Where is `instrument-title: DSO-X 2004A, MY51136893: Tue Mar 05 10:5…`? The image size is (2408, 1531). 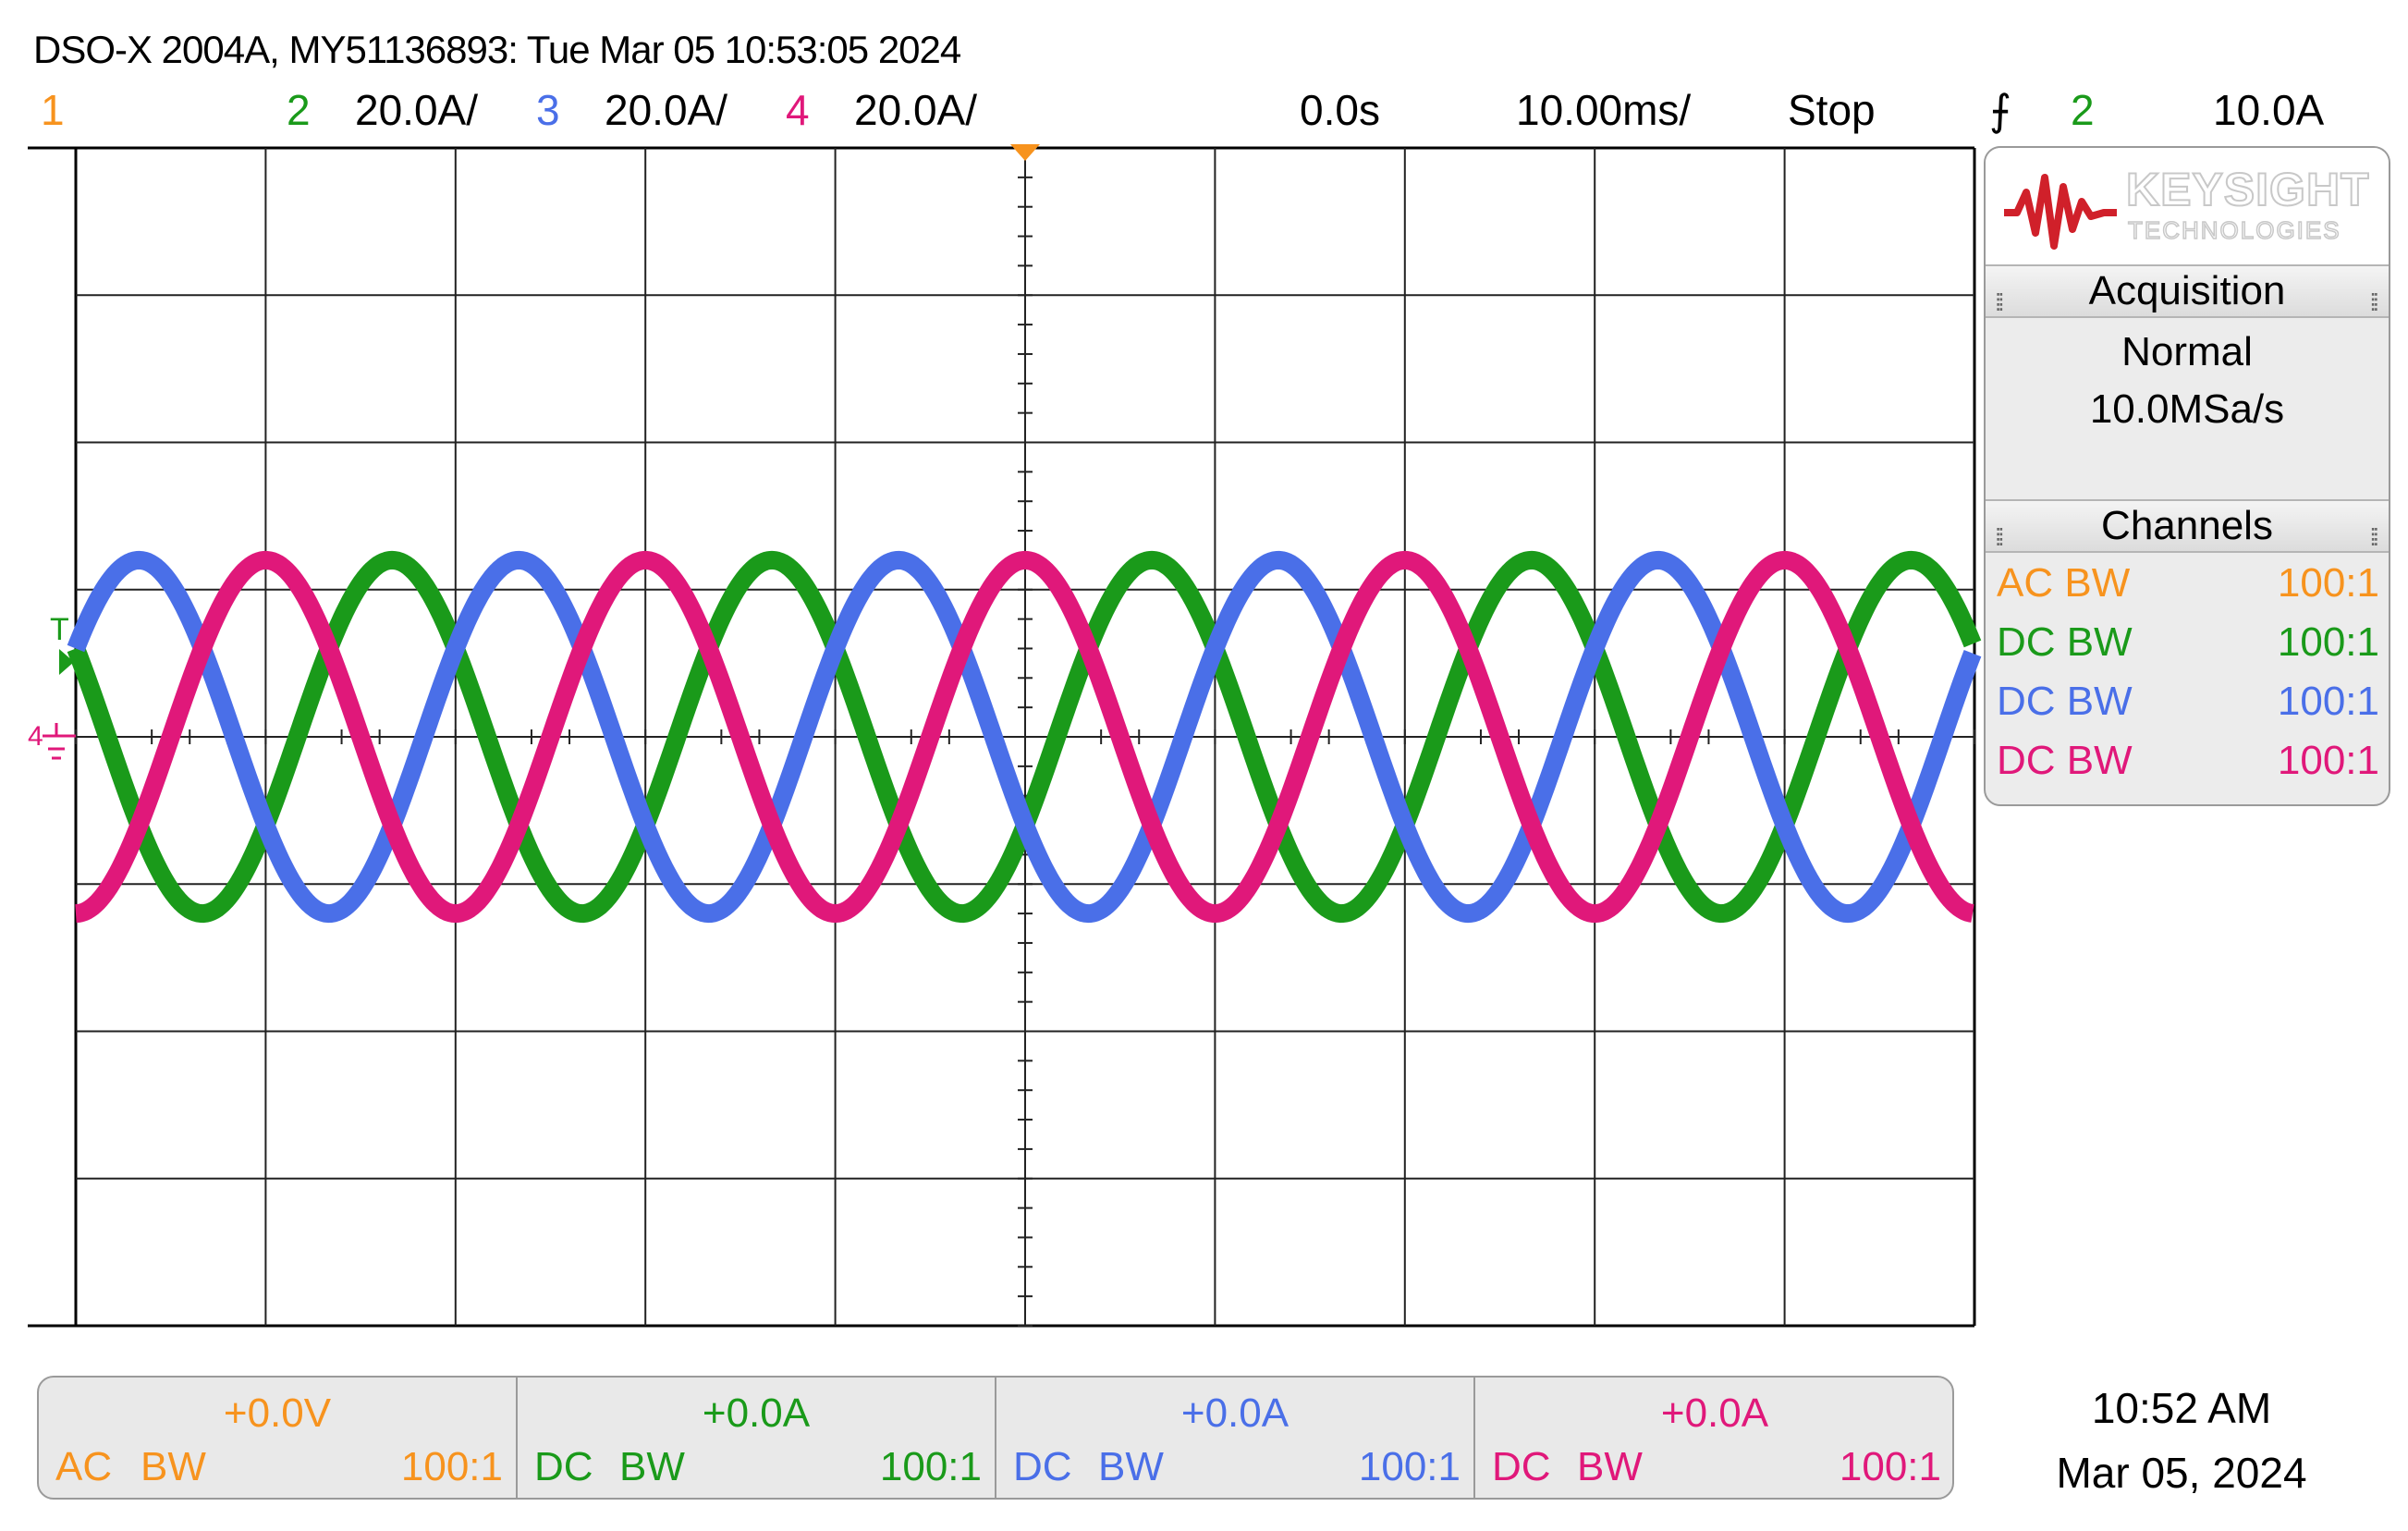
instrument-title: DSO-X 2004A, MY51136893: Tue Mar 05 10:5… is located at coordinates (497, 49).